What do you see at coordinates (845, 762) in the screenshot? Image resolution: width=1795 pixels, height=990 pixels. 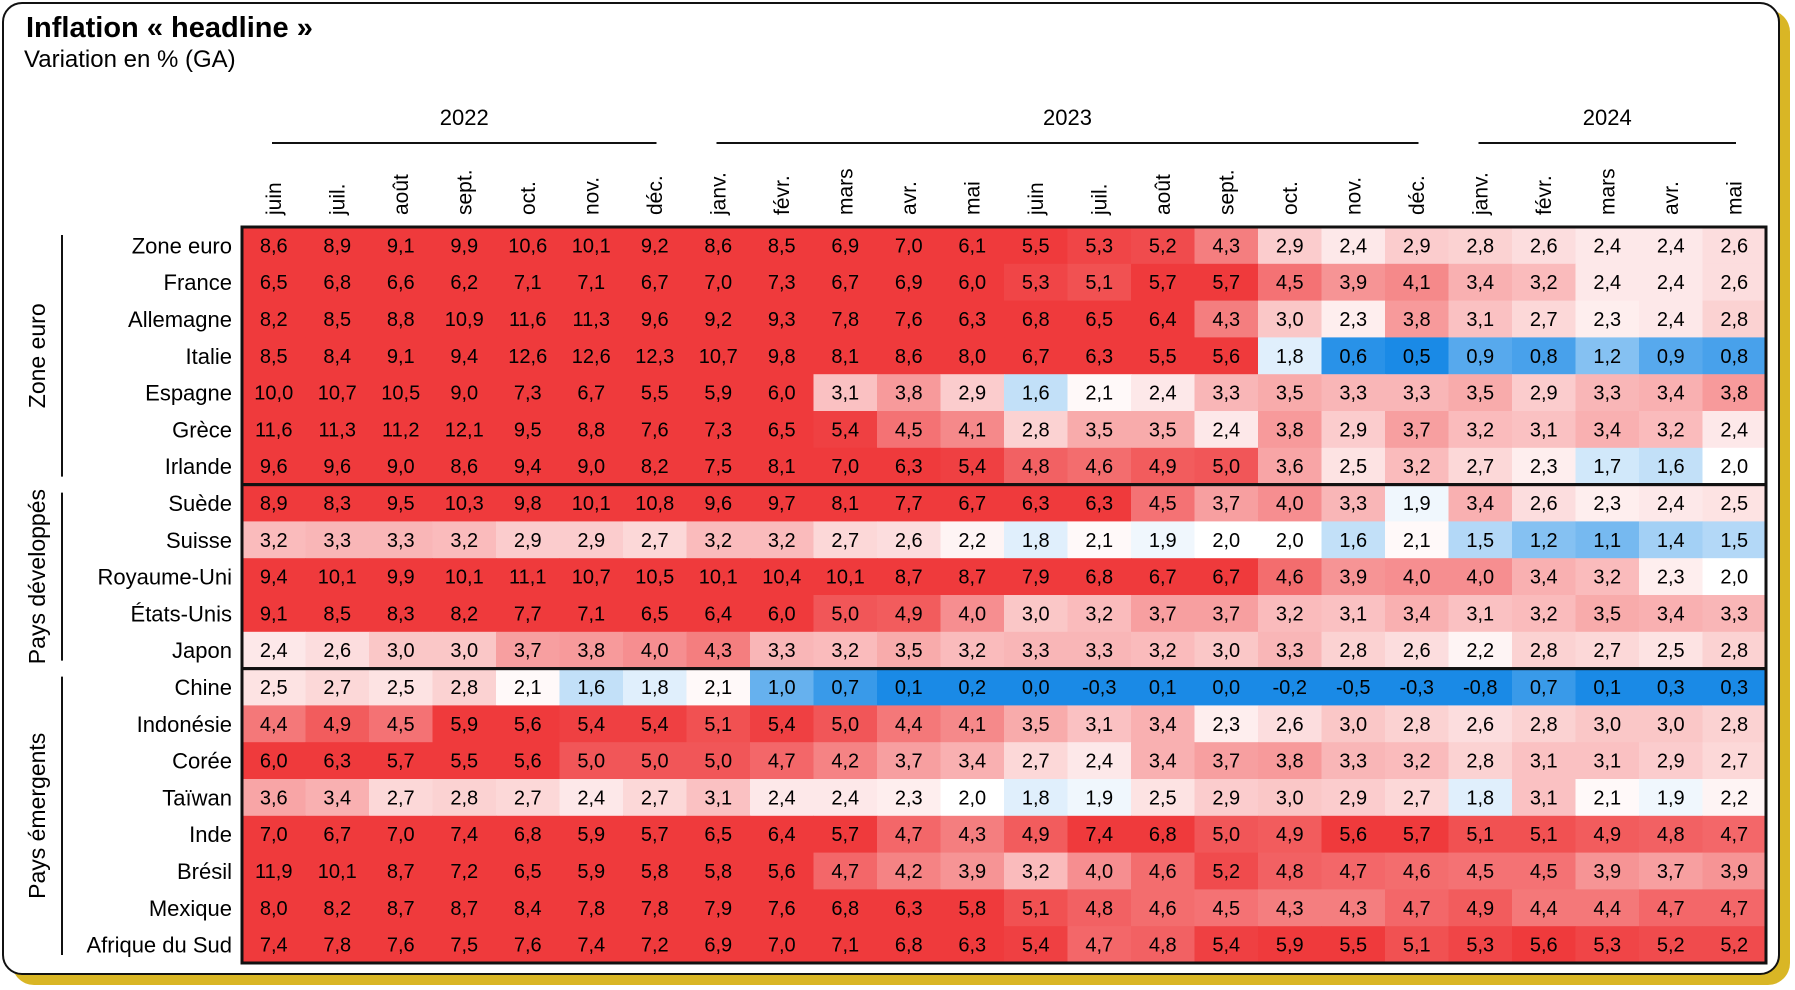 I see `cell-value: 4,2` at bounding box center [845, 762].